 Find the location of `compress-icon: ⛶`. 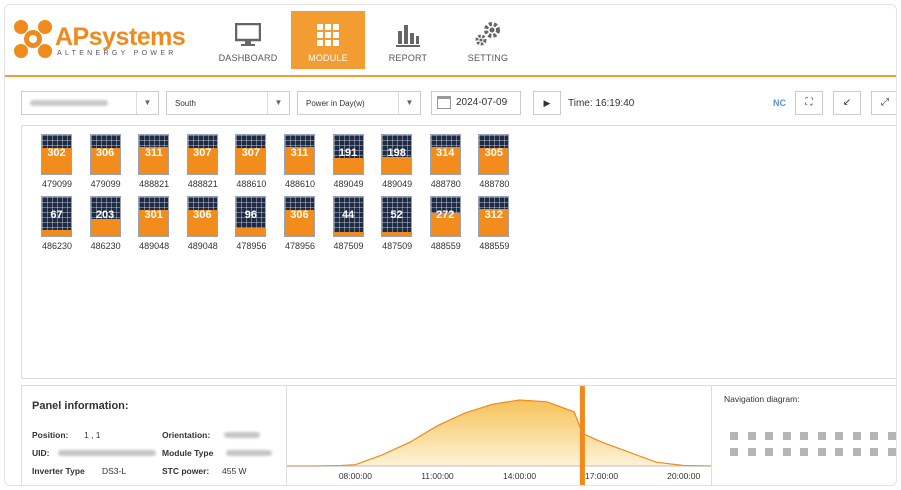

compress-icon: ⛶ is located at coordinates (809, 102).